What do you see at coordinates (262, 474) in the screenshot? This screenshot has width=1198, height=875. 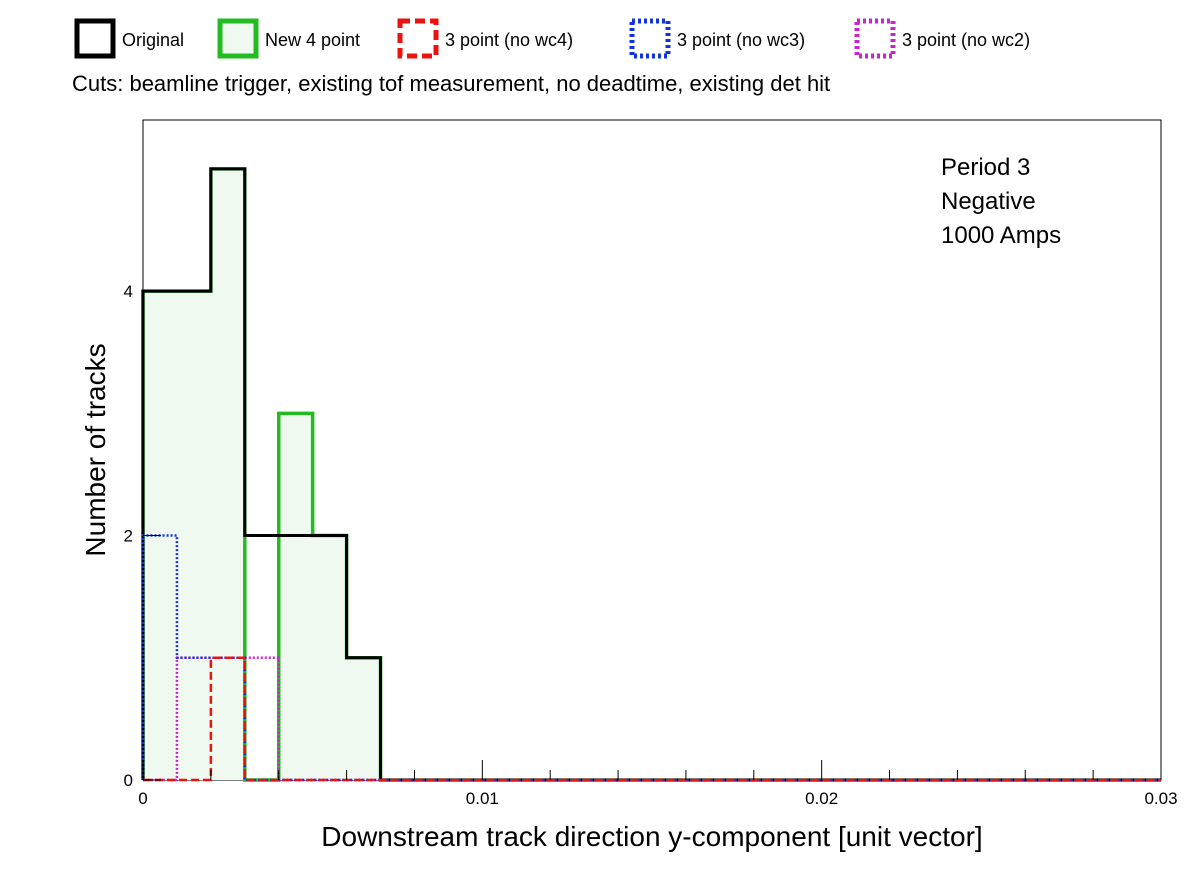 I see `series-area` at bounding box center [262, 474].